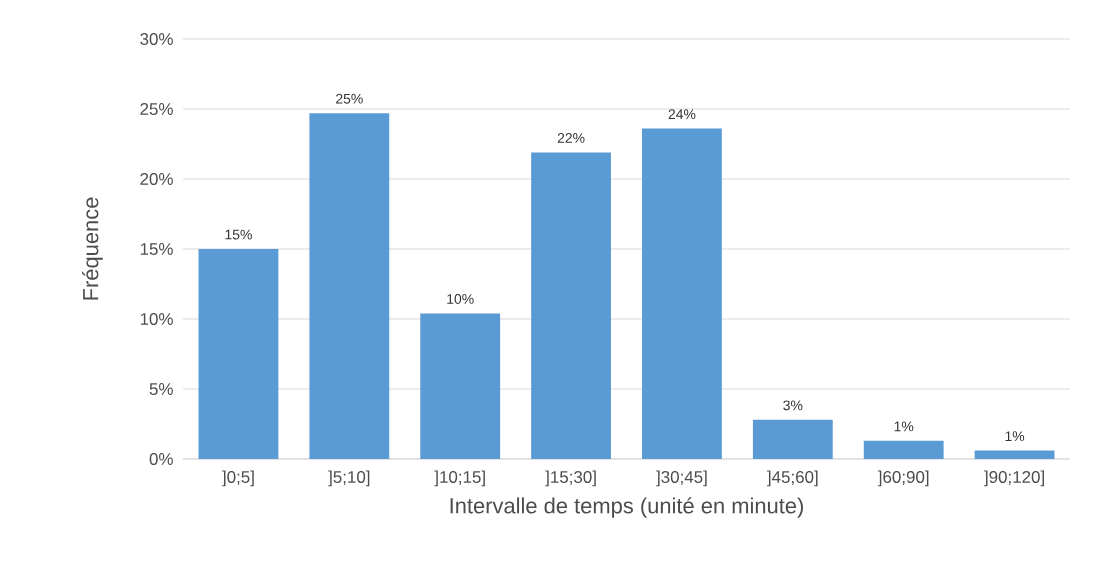  Describe the element at coordinates (571, 138) in the screenshot. I see `data-label: 22%` at that location.